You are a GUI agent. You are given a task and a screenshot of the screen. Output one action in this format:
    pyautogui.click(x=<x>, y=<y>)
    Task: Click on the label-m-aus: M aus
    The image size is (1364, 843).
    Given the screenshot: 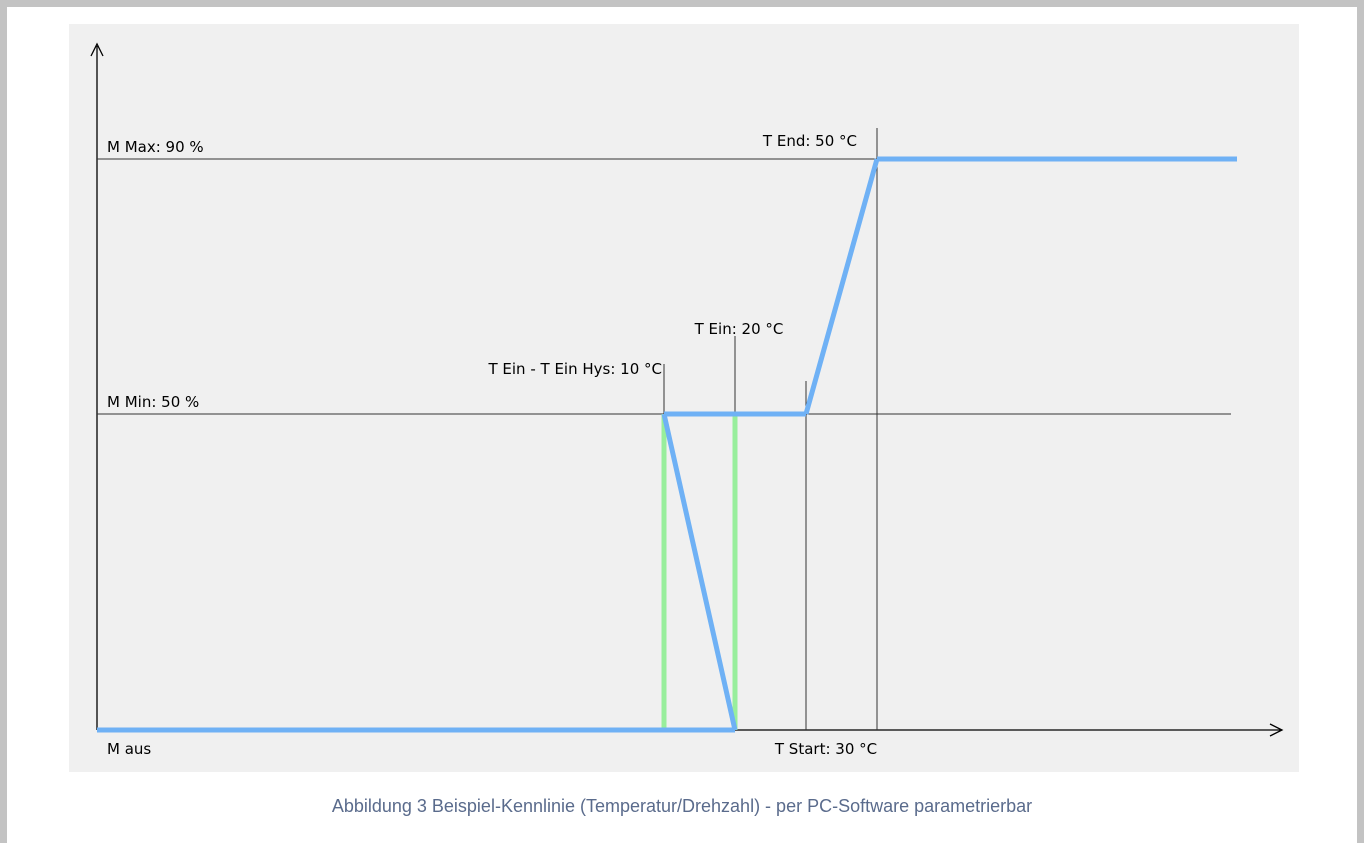 What is the action you would take?
    pyautogui.click(x=129, y=749)
    